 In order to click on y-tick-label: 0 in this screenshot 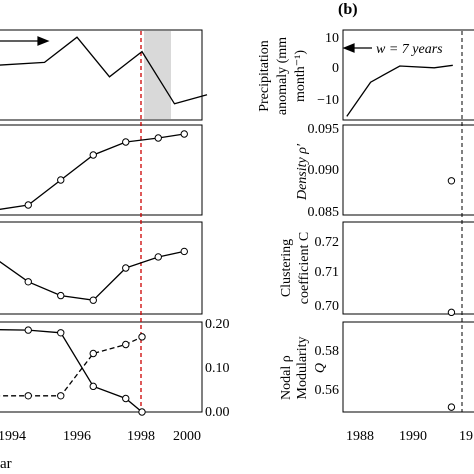, I will do `click(335, 68)`.